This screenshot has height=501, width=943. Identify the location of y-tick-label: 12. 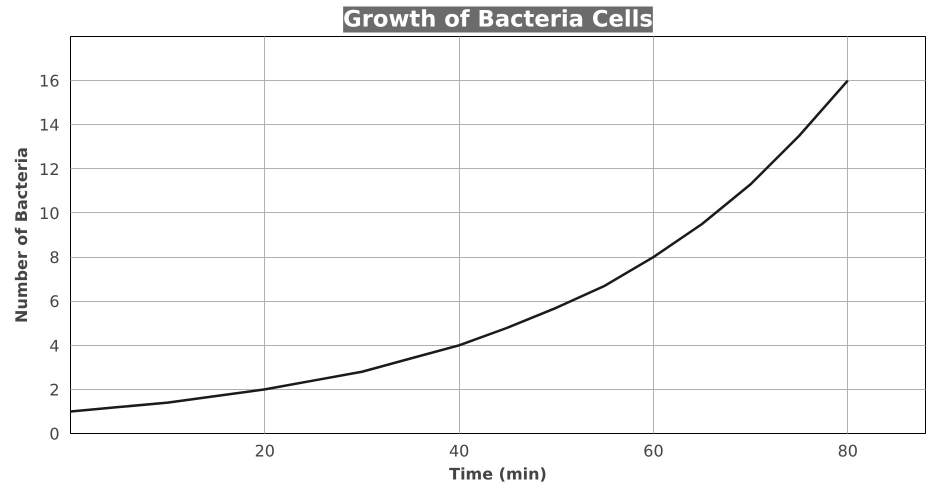
(49, 169).